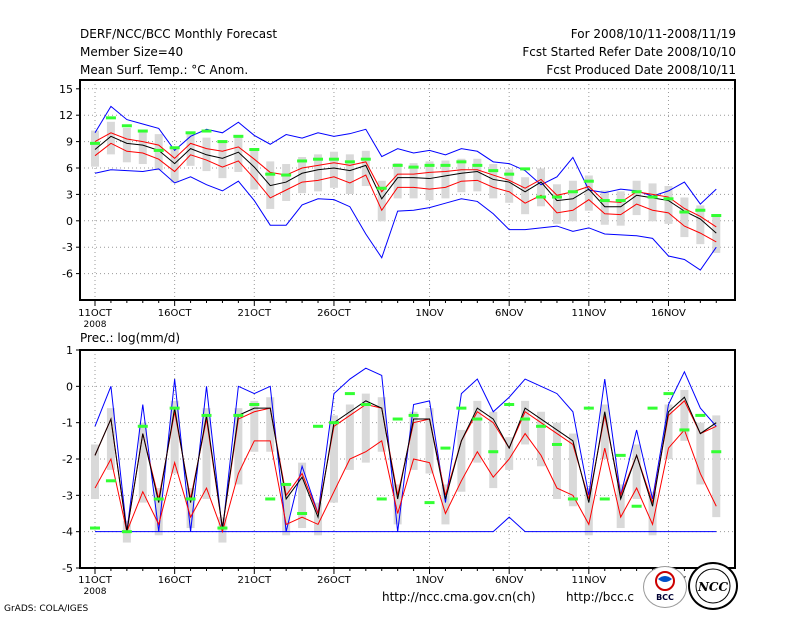  I want to click on chart-title: DERF/NCC/BCC Monthly Forecast, so click(179, 34).